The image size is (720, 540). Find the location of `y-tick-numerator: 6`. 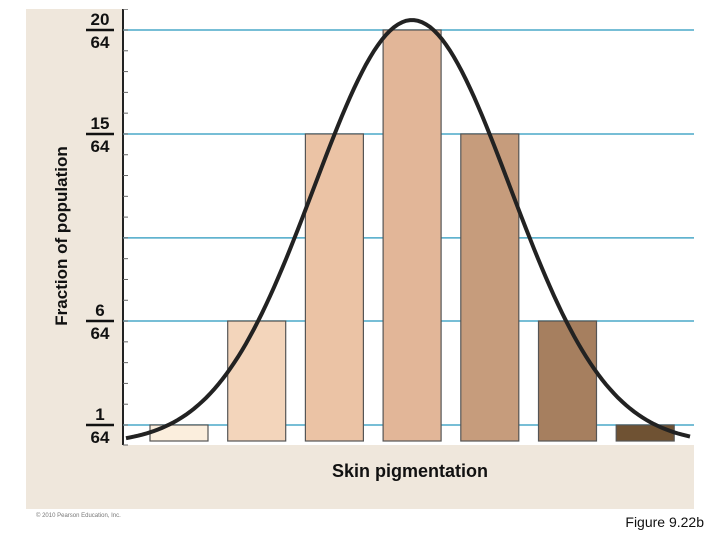

y-tick-numerator: 6 is located at coordinates (99, 310).